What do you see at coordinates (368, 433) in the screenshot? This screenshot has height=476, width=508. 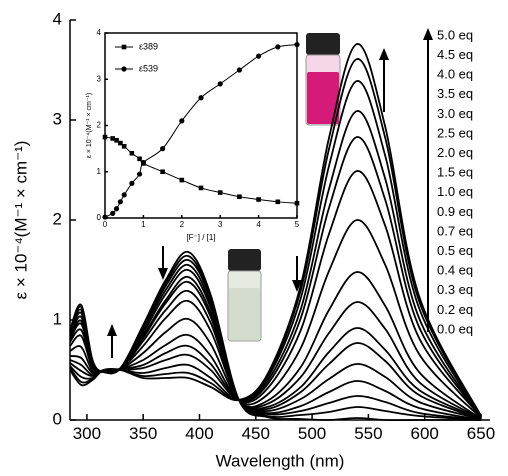 I see `x-tick-label: 550` at bounding box center [368, 433].